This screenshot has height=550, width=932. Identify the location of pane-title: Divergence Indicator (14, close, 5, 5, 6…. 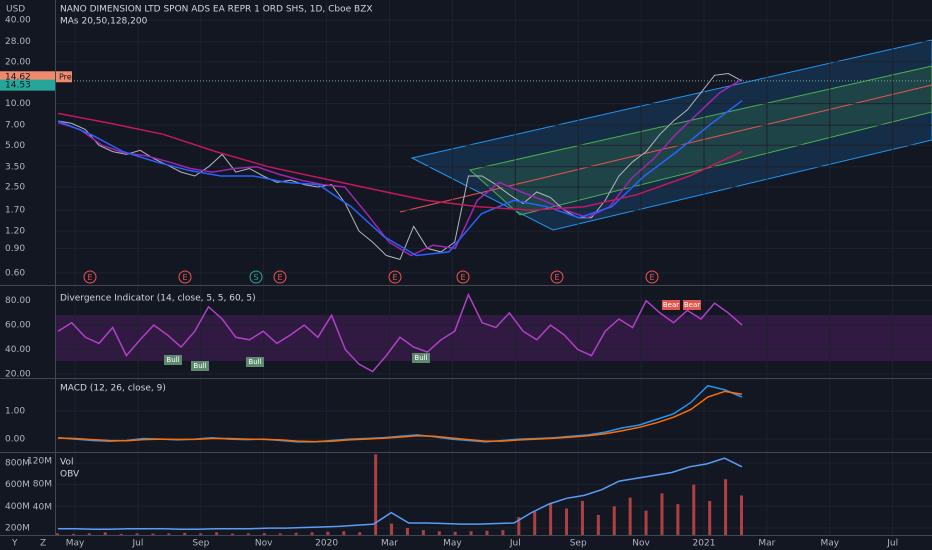
(158, 299).